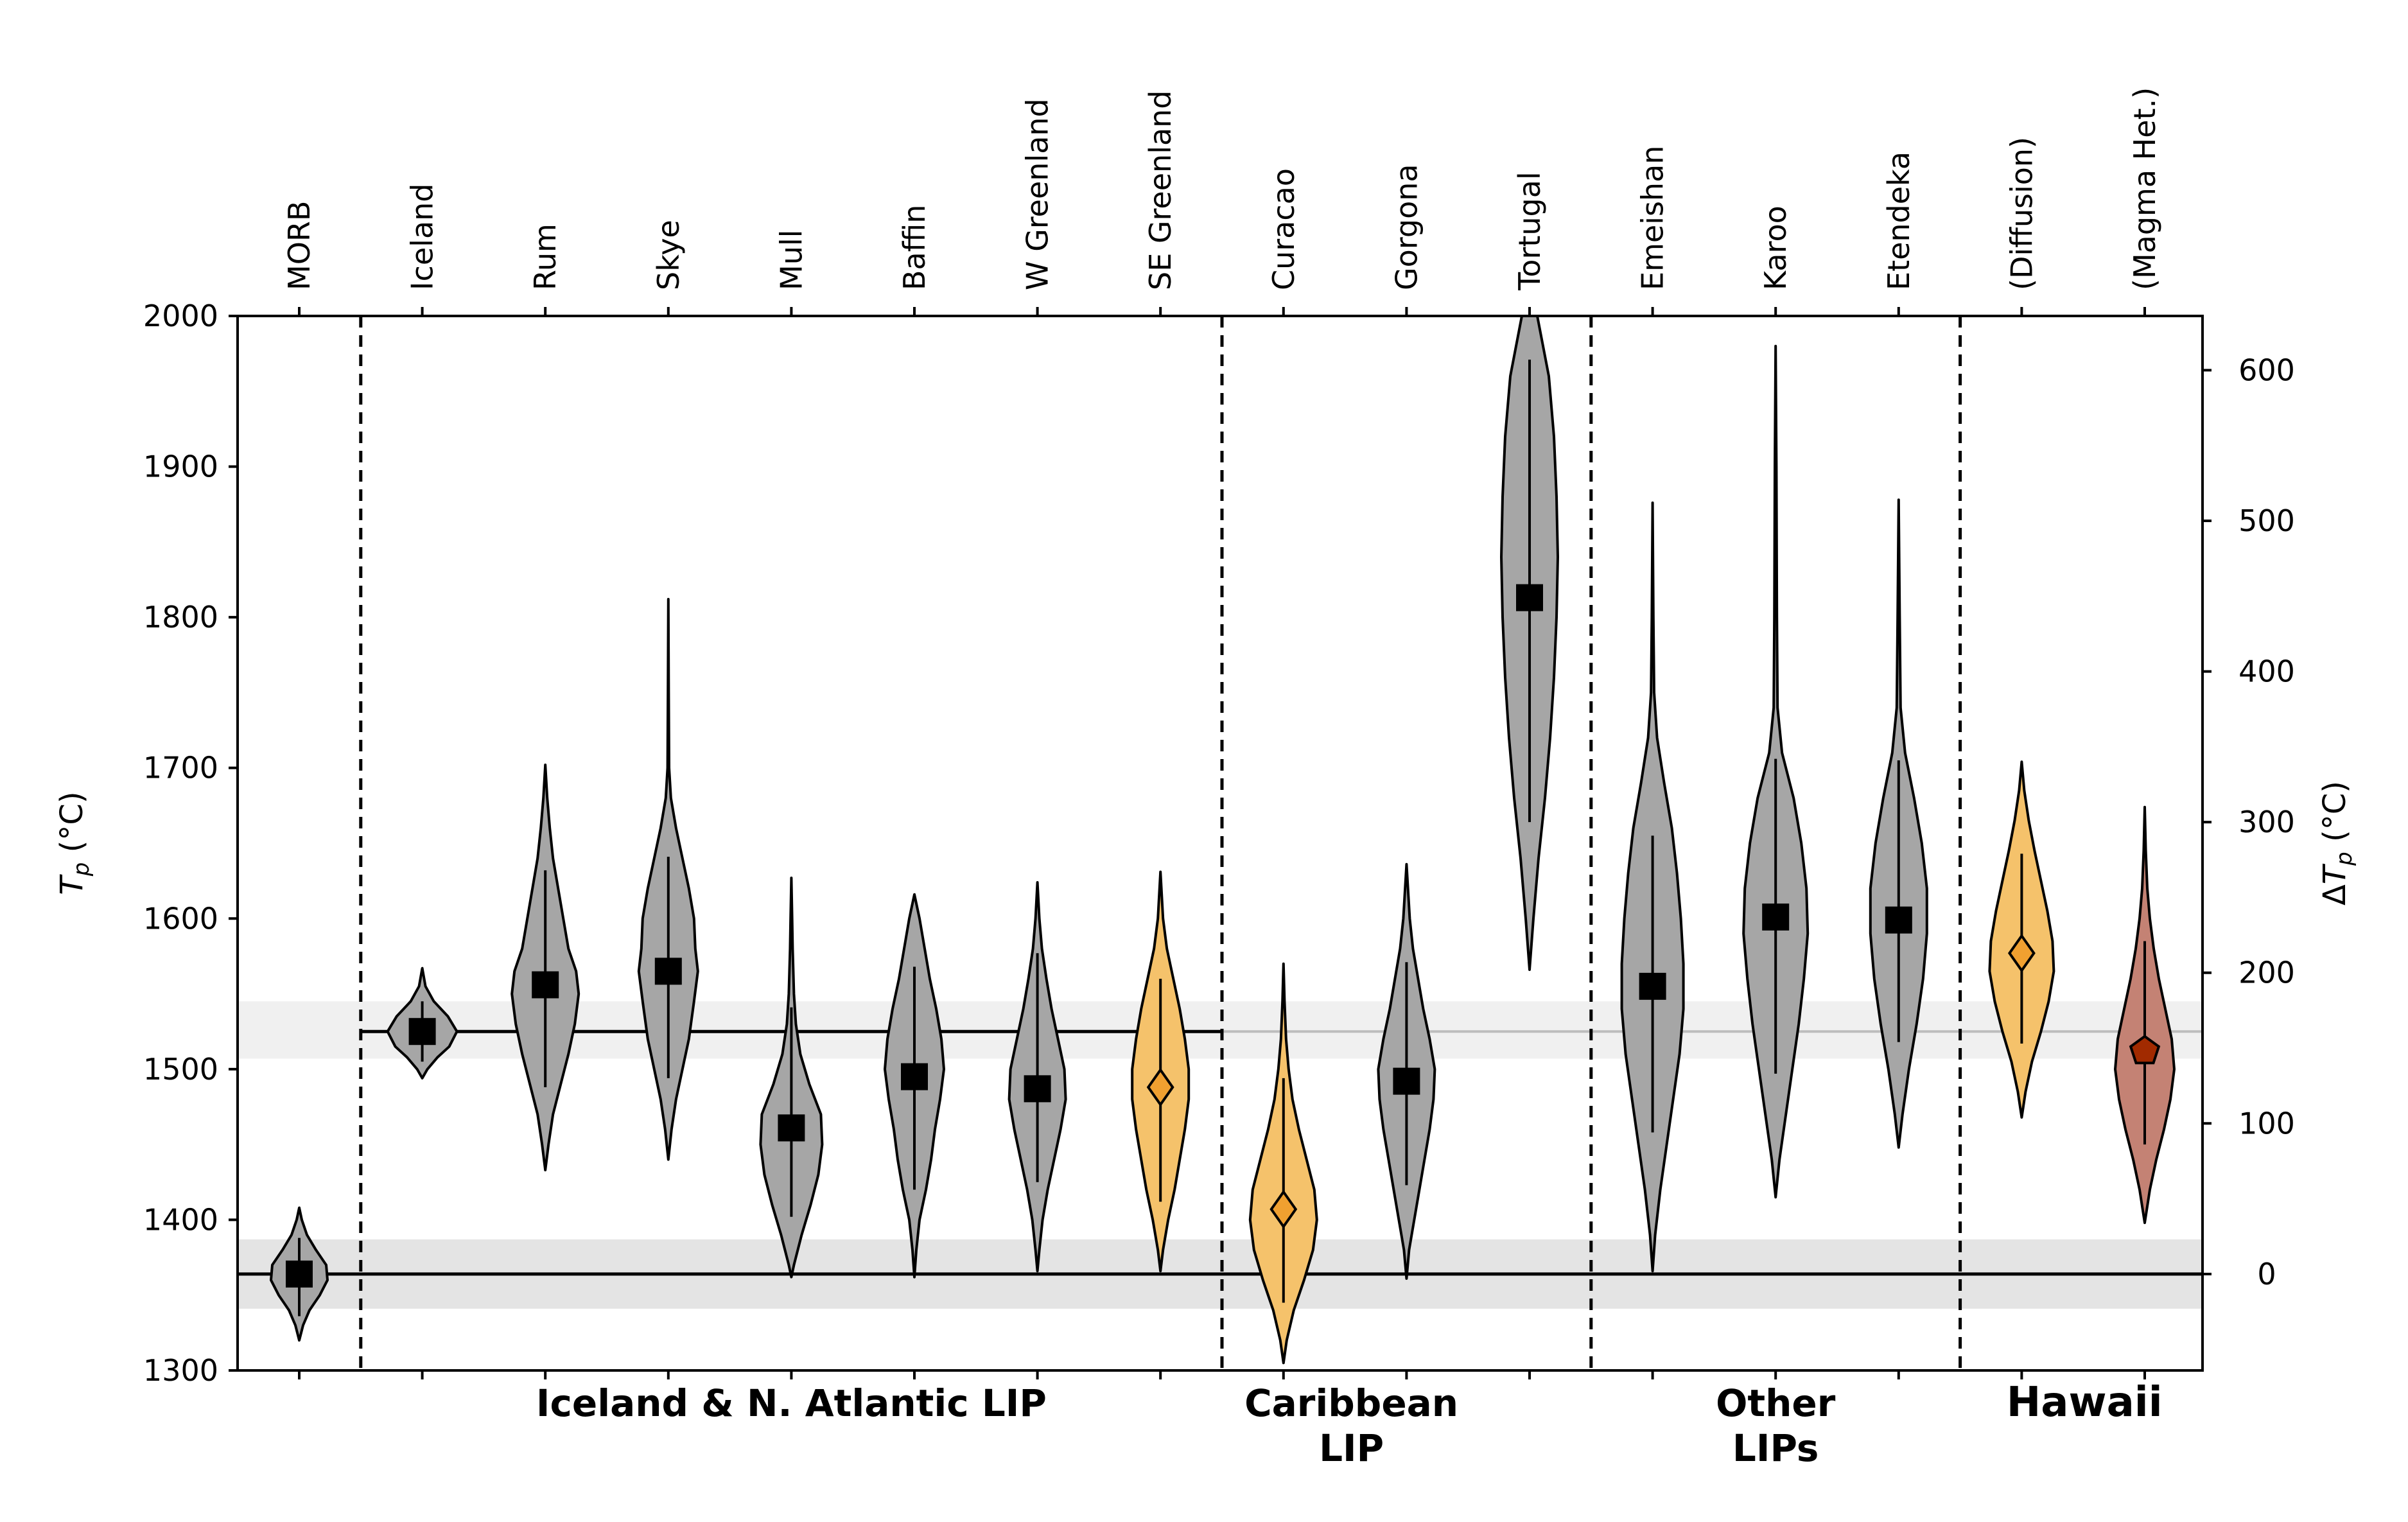 The width and height of the screenshot is (2408, 1522). I want to click on violin-baffin-median-marker, so click(914, 1076).